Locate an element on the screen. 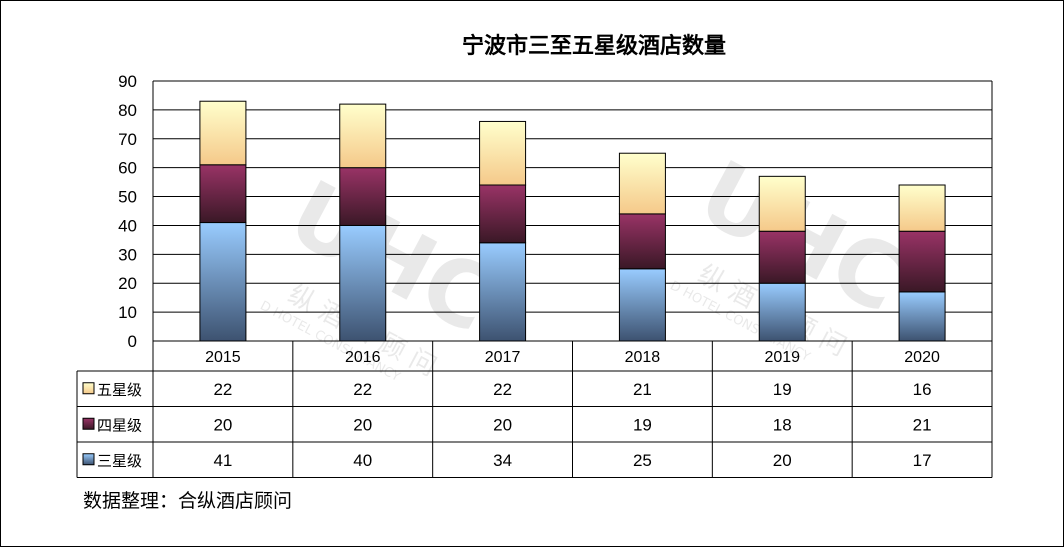 The height and width of the screenshot is (548, 1064). y-tick-label: 40 is located at coordinates (127, 225).